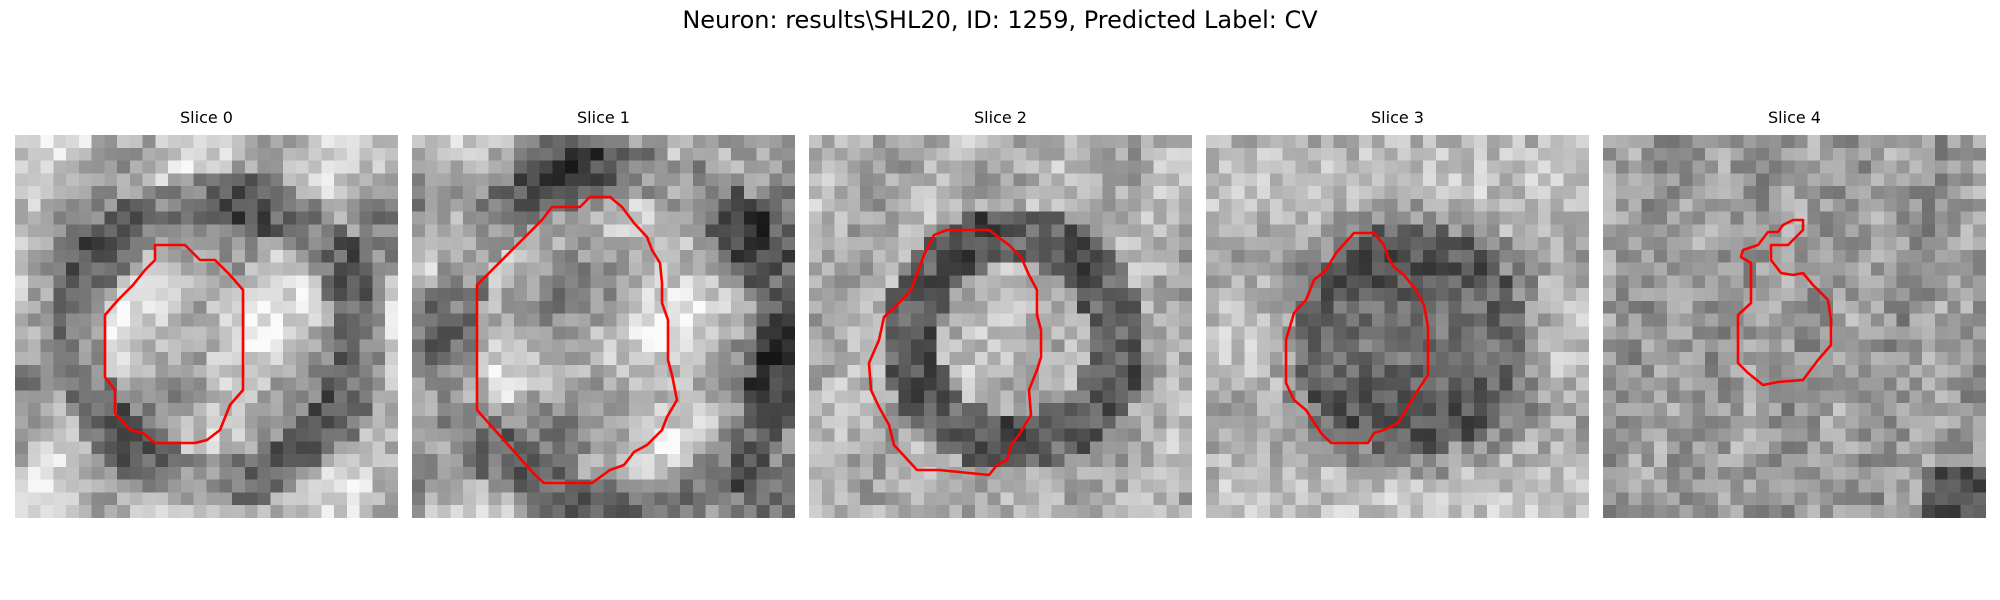  I want to click on slice-2-image, so click(1000, 326).